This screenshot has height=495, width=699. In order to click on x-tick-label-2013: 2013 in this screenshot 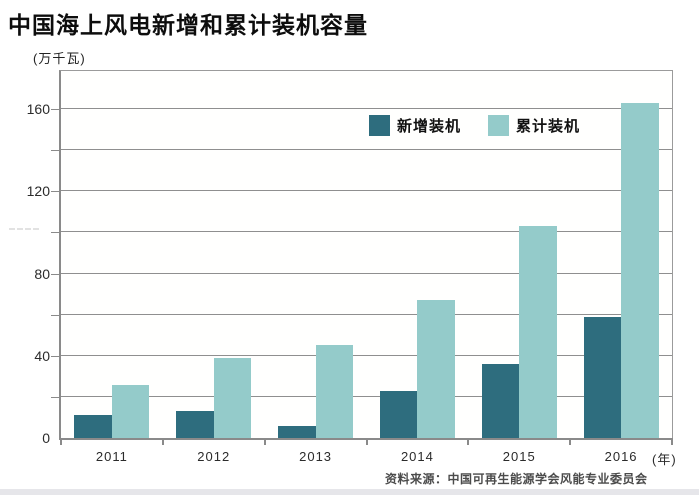, I will do `click(316, 456)`.